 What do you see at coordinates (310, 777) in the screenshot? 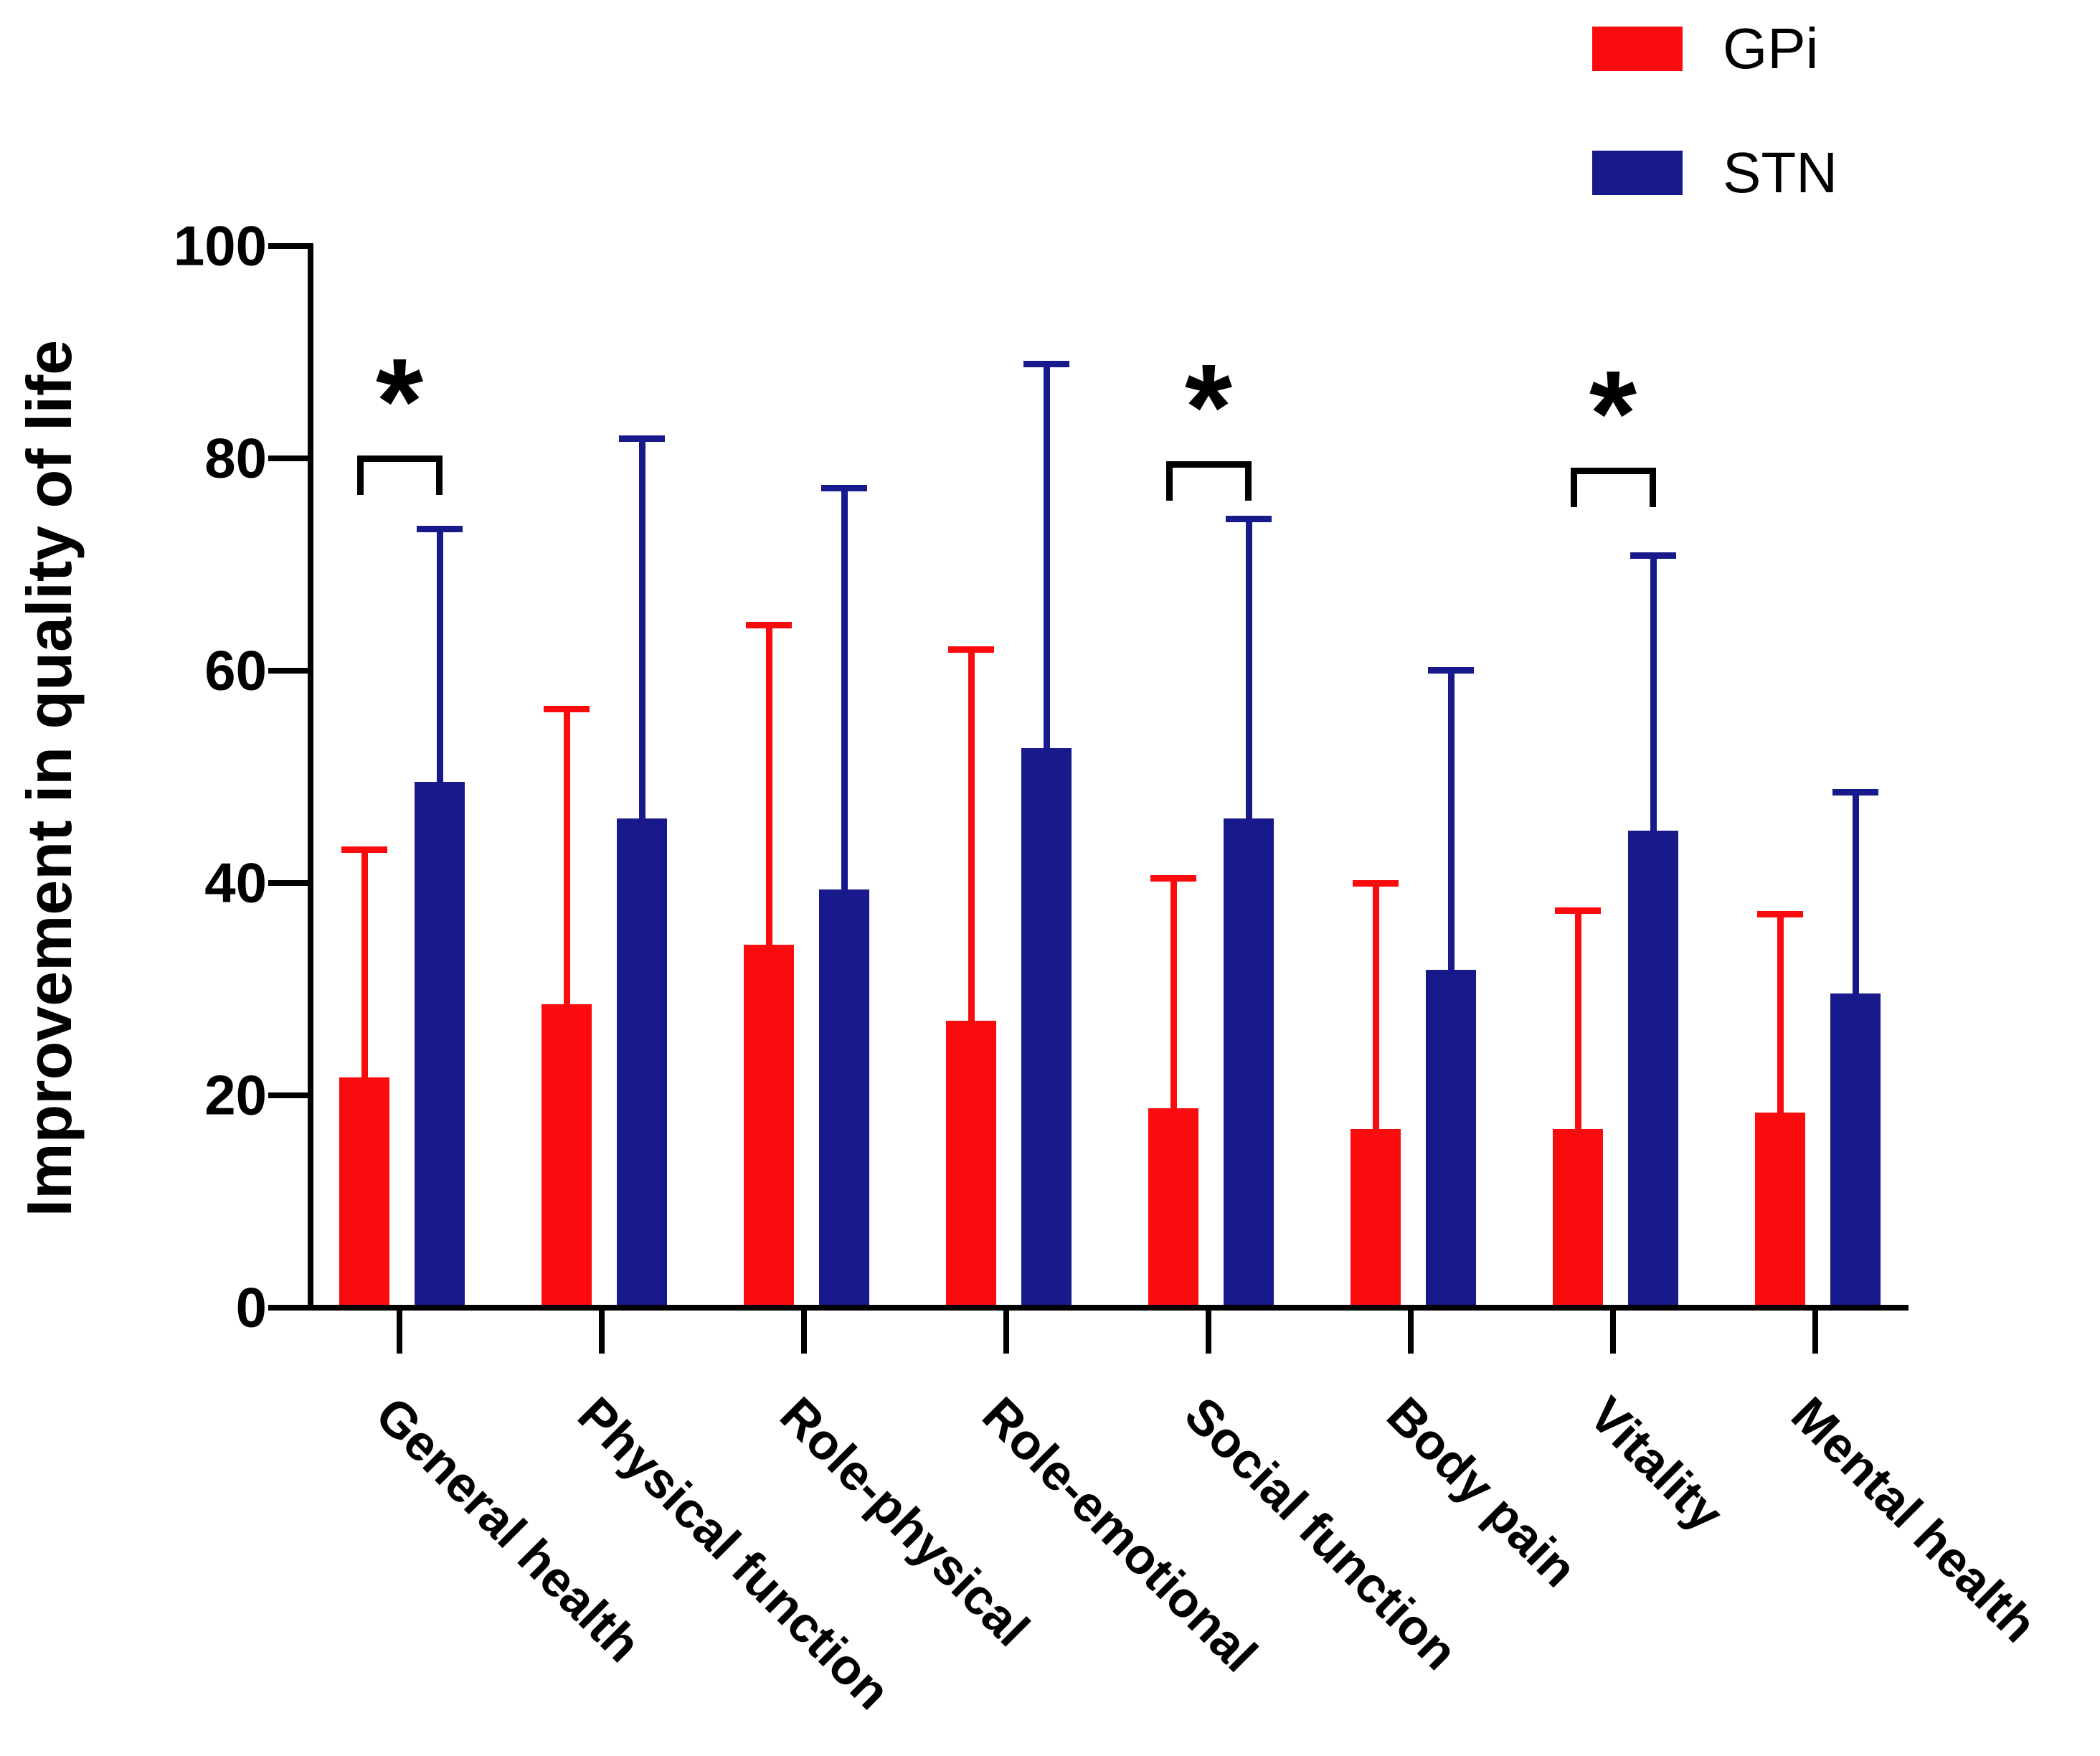
I see `y-axis-line` at bounding box center [310, 777].